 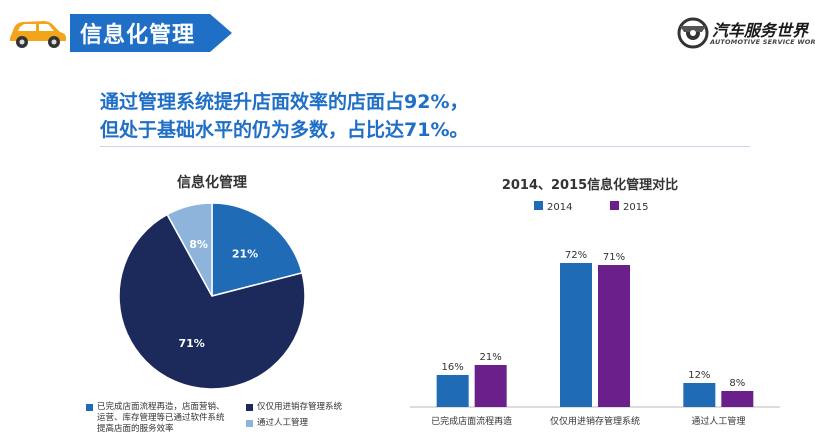 I want to click on pie-label-completed: 21%, so click(x=245, y=253).